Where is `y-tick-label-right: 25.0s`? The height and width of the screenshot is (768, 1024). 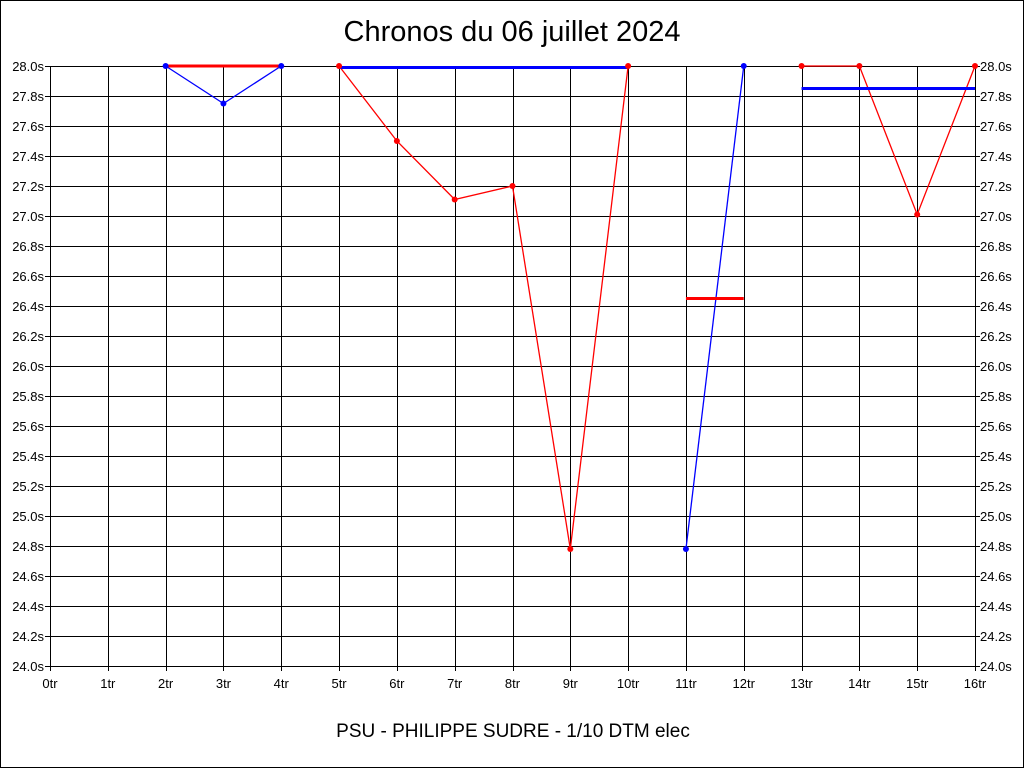 y-tick-label-right: 25.0s is located at coordinates (996, 516).